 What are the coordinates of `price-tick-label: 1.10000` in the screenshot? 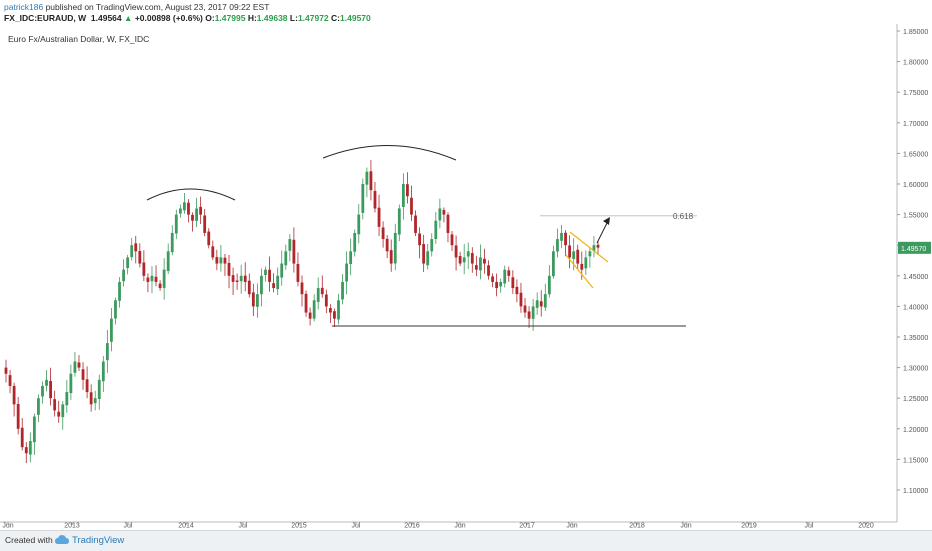 It's located at (915, 491).